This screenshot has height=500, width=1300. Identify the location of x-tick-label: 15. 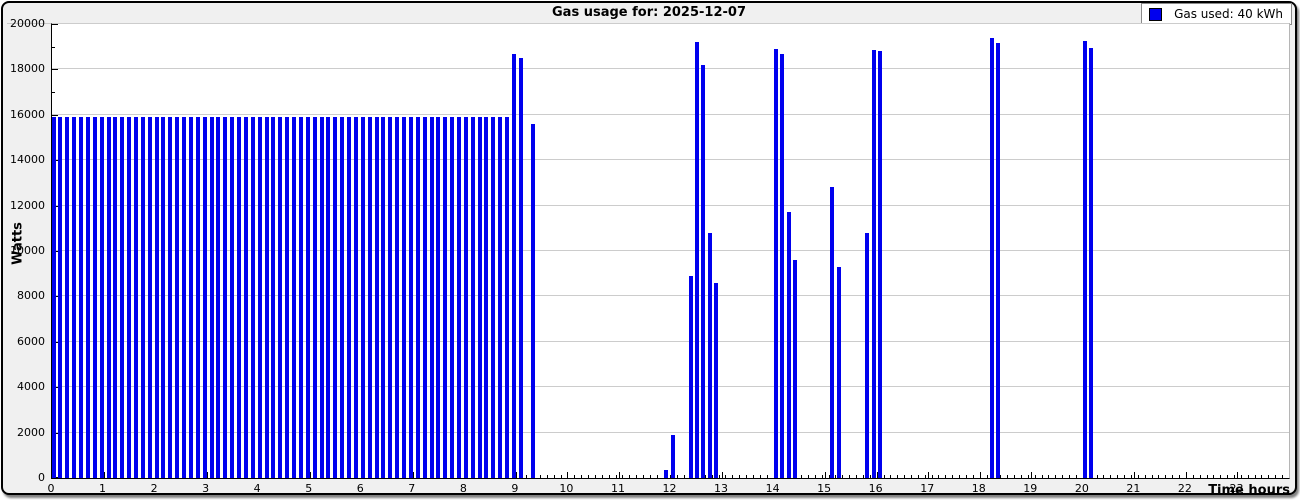
(824, 488).